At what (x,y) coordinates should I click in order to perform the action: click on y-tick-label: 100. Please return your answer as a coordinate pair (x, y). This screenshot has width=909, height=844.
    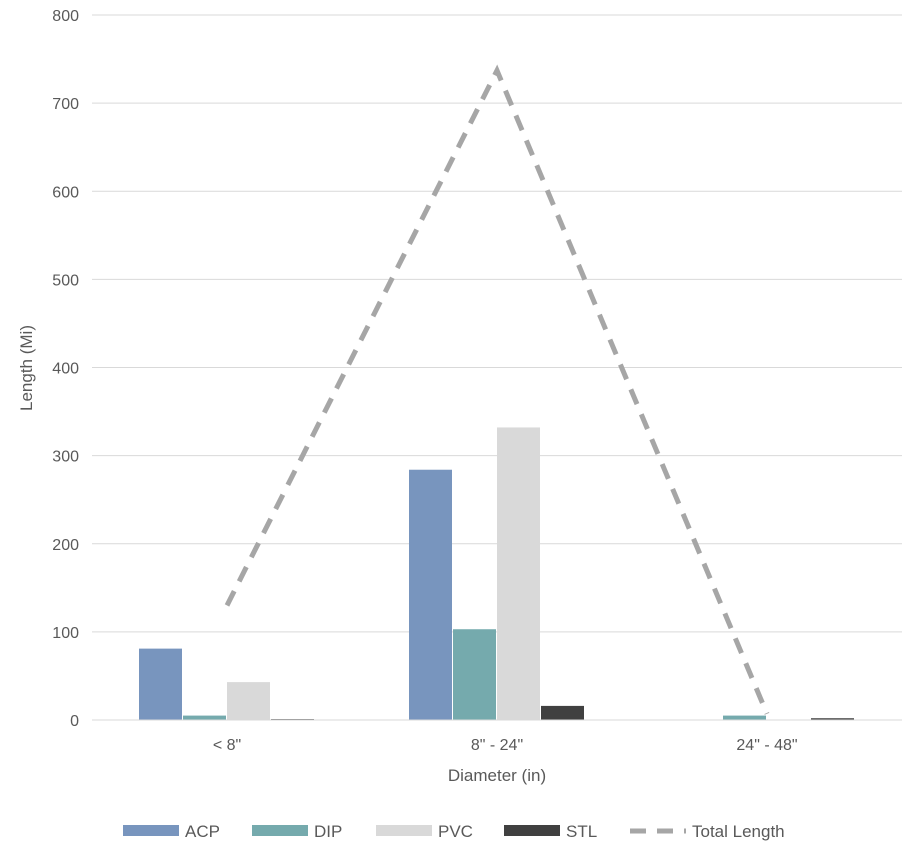
    Looking at the image, I should click on (65, 633).